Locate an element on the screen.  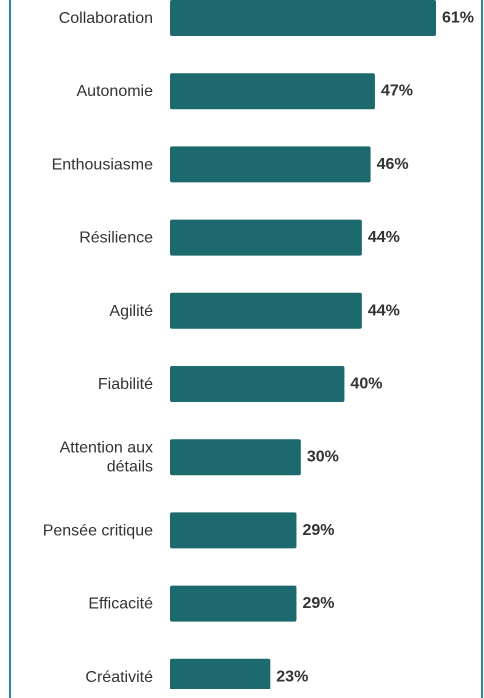
category-label-line: Créativité is located at coordinates (119, 676).